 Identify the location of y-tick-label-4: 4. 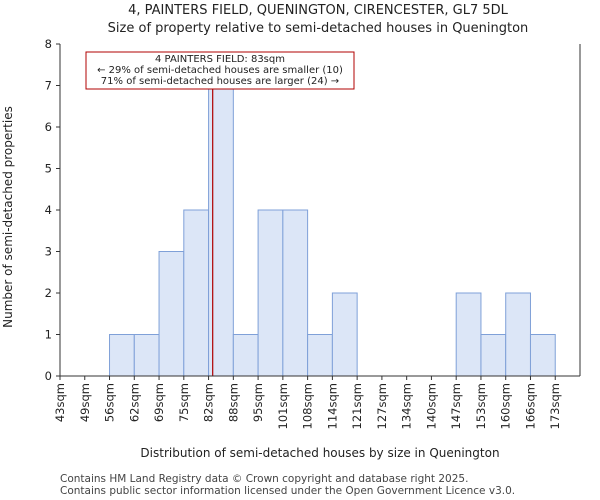
(48, 210).